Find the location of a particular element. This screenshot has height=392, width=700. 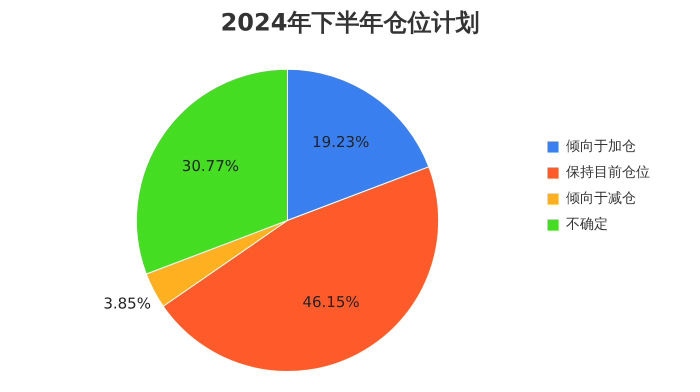

data-label: 46.15% is located at coordinates (331, 302).